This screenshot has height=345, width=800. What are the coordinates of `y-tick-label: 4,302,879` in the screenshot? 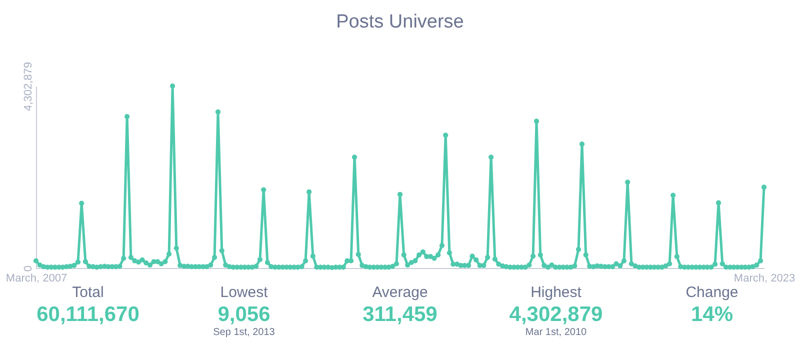 It's located at (28, 86).